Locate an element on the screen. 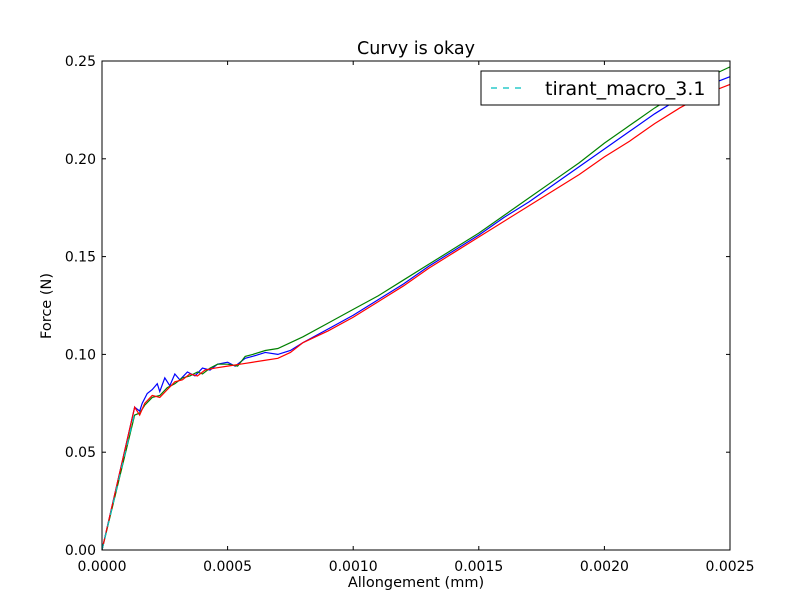  y-tick-label: 0.05 is located at coordinates (80, 453).